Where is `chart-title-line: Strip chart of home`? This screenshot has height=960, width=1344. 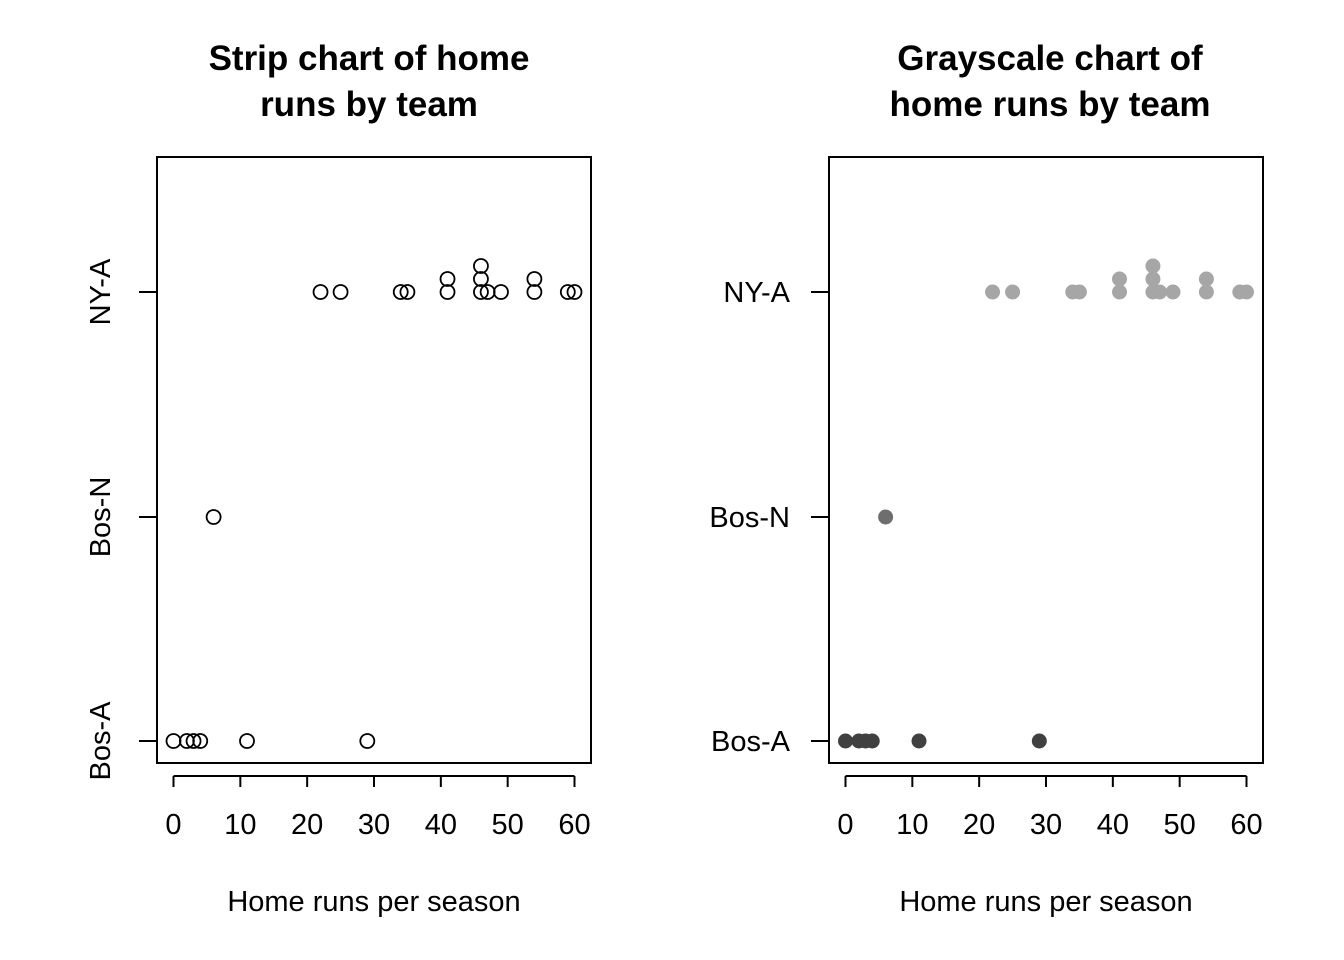 chart-title-line: Strip chart of home is located at coordinates (369, 58).